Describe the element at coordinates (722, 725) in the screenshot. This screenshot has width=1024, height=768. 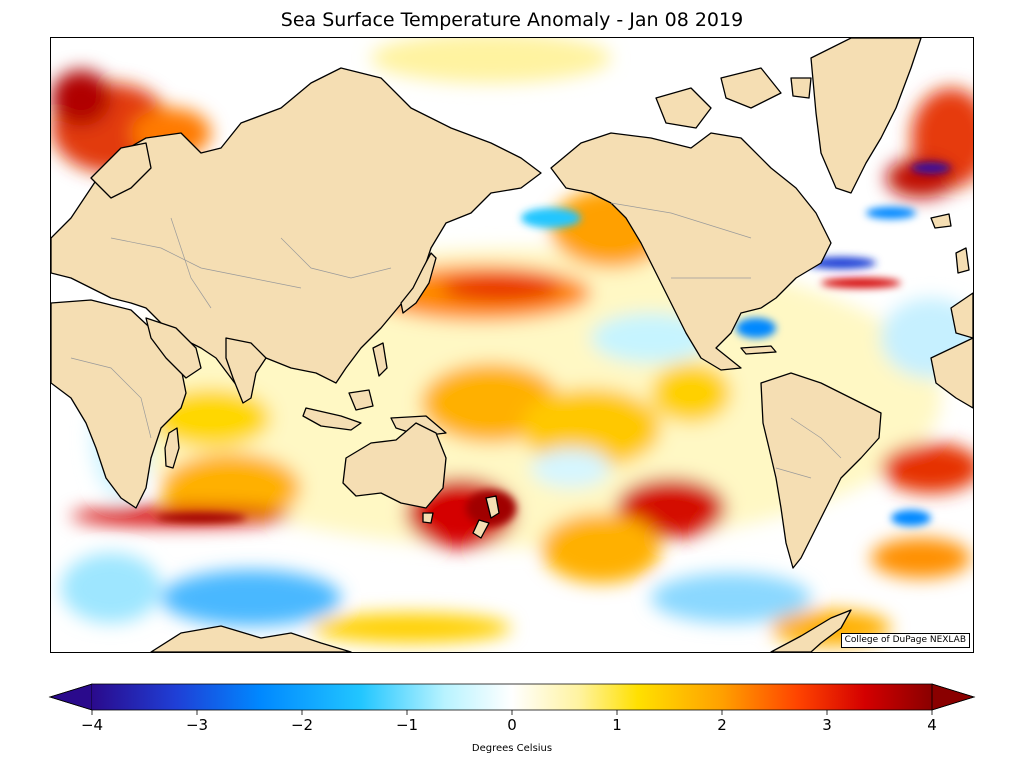
I see `colorbar-tick-label: 2` at that location.